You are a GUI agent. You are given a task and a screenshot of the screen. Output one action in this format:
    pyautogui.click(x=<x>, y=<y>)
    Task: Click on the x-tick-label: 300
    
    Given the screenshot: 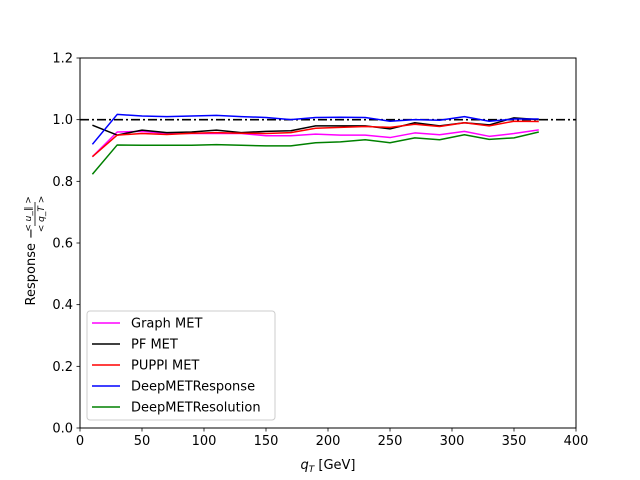 What is the action you would take?
    pyautogui.click(x=452, y=441)
    